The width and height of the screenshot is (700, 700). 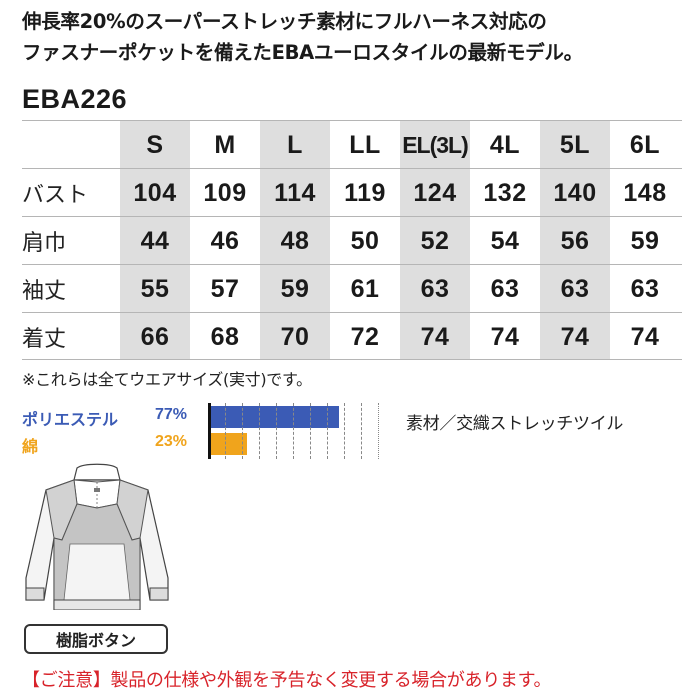 What do you see at coordinates (171, 441) in the screenshot?
I see `fabric-percent-cotton: 23%` at bounding box center [171, 441].